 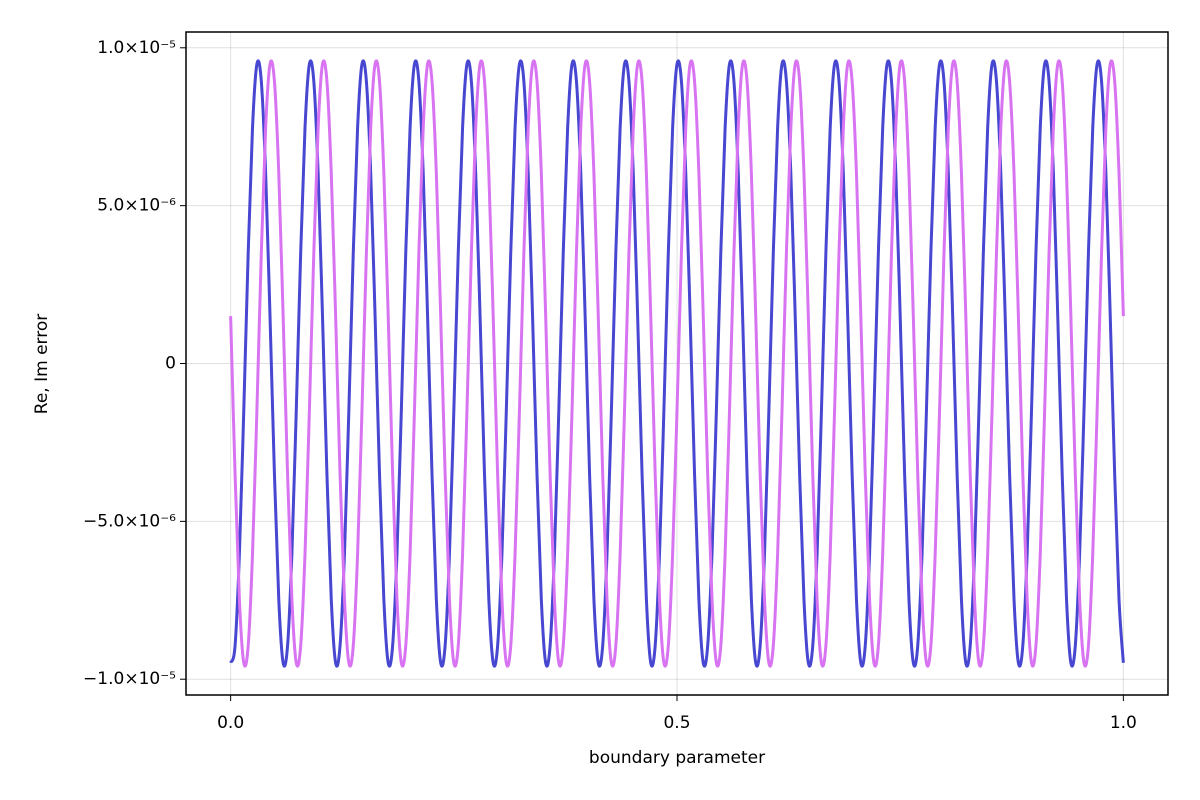 What do you see at coordinates (136, 48) in the screenshot?
I see `y-tick-label: 1.0×10⁻⁵` at bounding box center [136, 48].